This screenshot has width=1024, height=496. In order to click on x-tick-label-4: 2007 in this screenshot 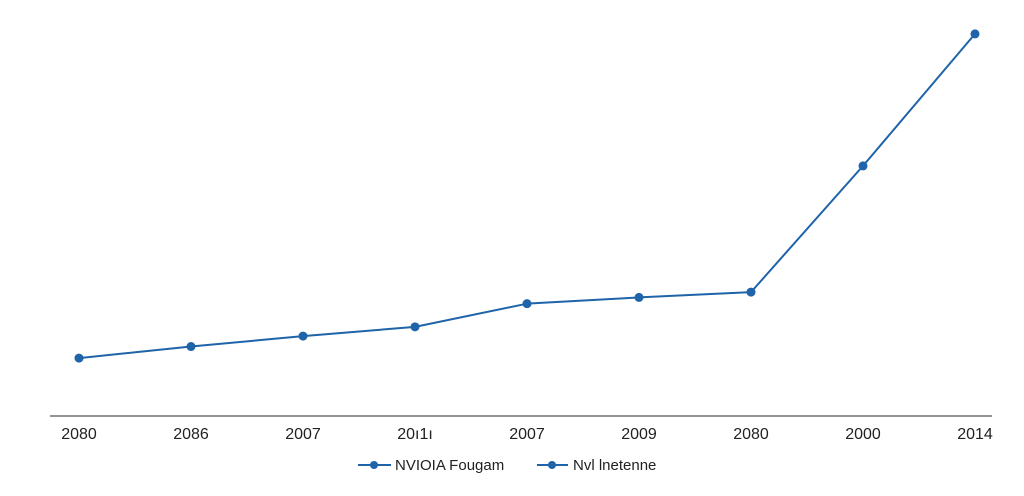, I will do `click(527, 434)`.